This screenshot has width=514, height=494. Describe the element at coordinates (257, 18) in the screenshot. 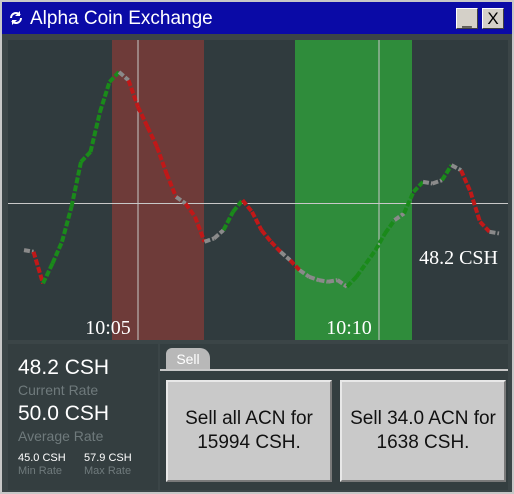

I see `title-bar: Alpha Coin Exchange _ X` at that location.